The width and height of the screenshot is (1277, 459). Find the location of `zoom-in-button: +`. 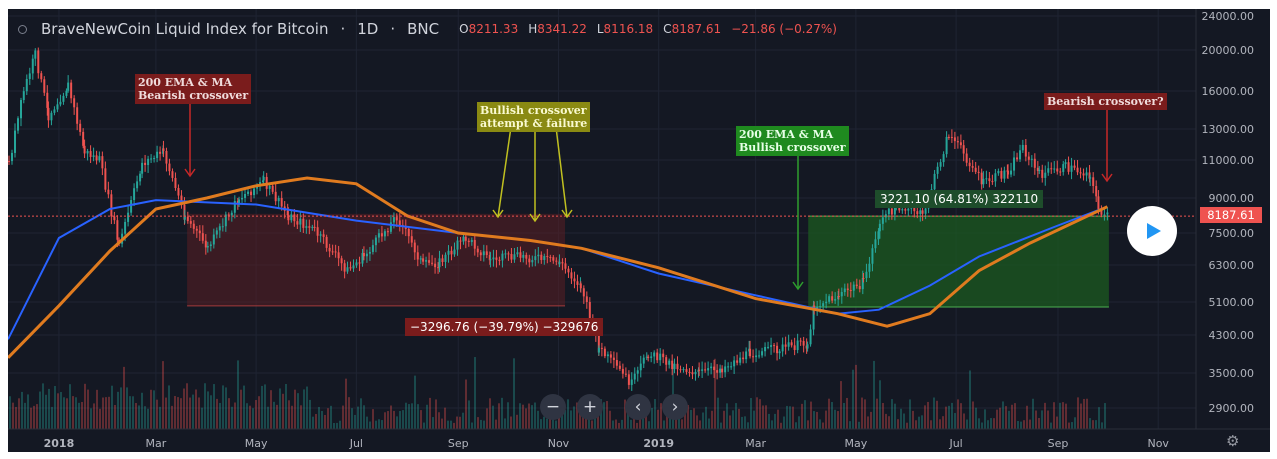

zoom-in-button: + is located at coordinates (590, 407).